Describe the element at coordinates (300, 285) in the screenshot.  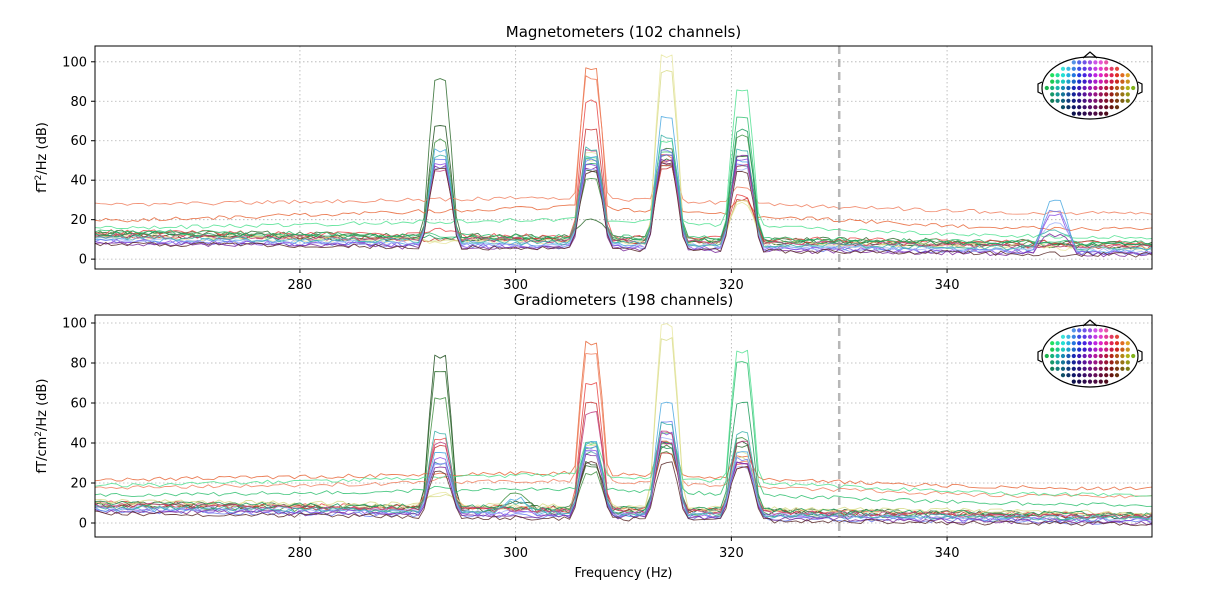
I see `x-tick-label: 280` at that location.